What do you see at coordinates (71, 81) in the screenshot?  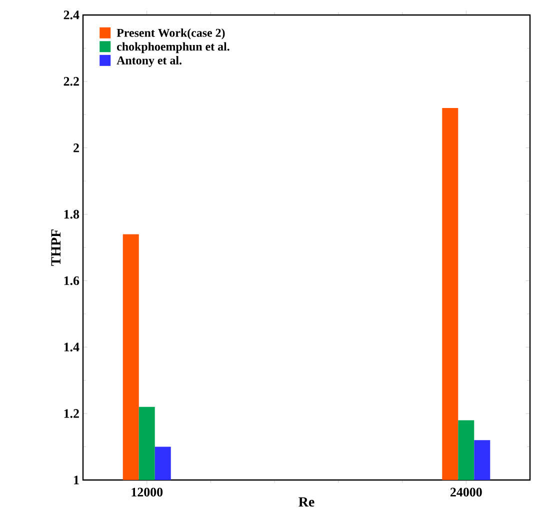 I see `y-tick-label: 2.2` at bounding box center [71, 81].